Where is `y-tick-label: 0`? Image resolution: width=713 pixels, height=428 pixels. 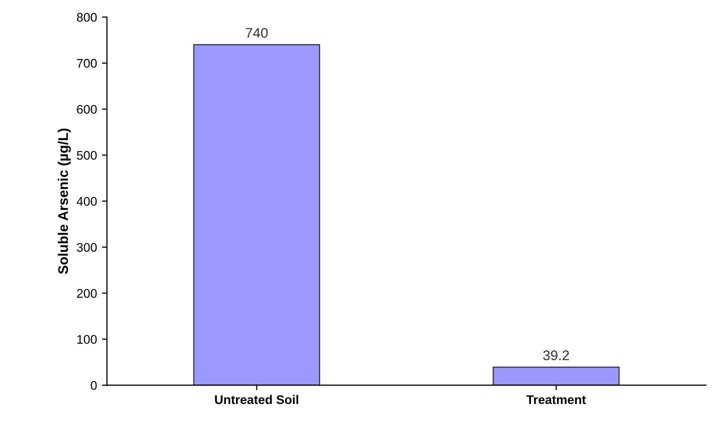
y-tick-label: 0 is located at coordinates (93, 385).